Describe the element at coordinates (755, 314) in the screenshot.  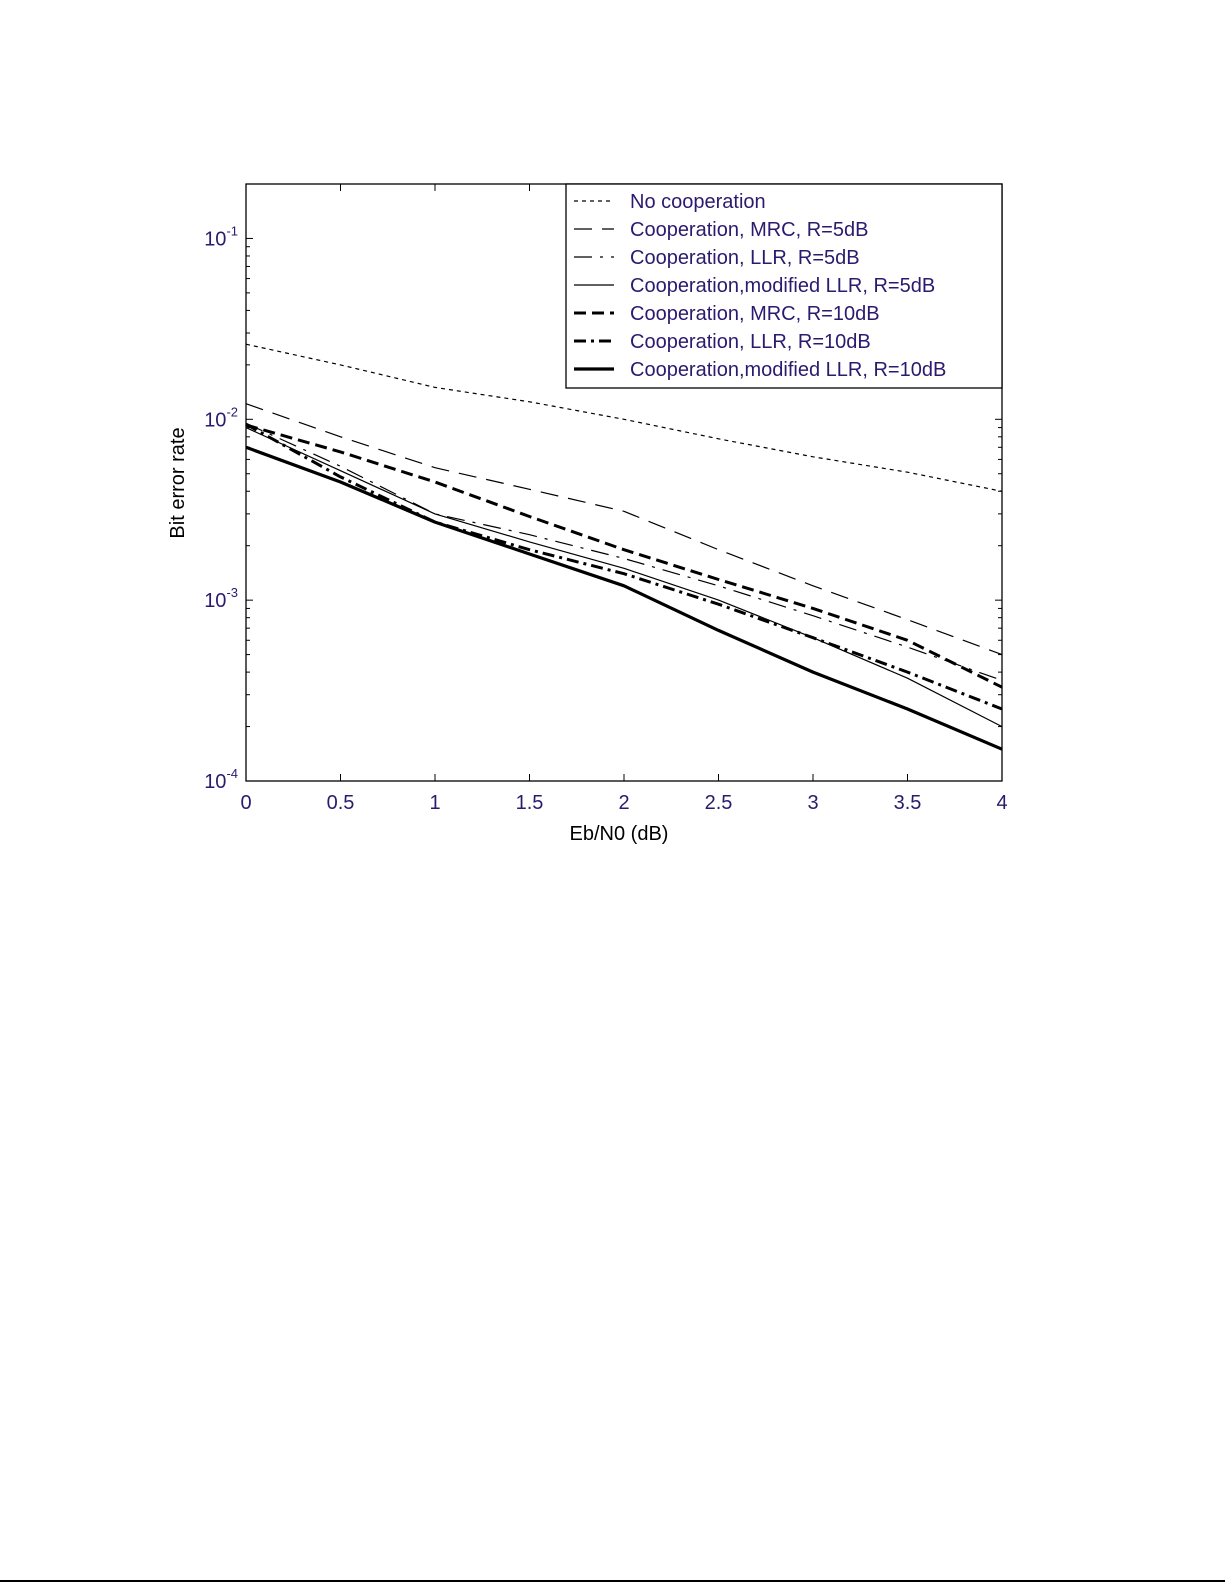
I see `legend-label: Cooperation, MRC, R=10dB` at that location.